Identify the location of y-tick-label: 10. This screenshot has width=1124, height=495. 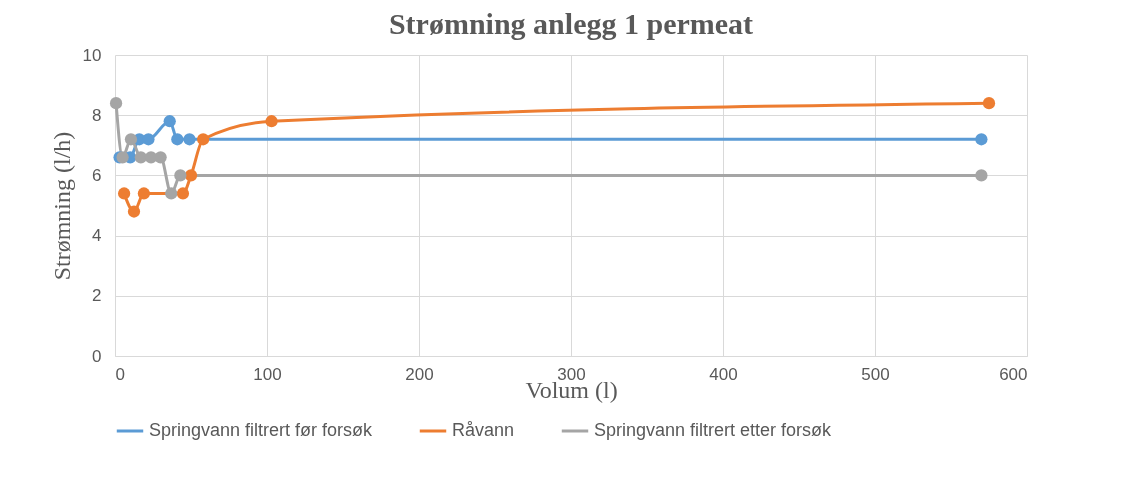
(92, 55).